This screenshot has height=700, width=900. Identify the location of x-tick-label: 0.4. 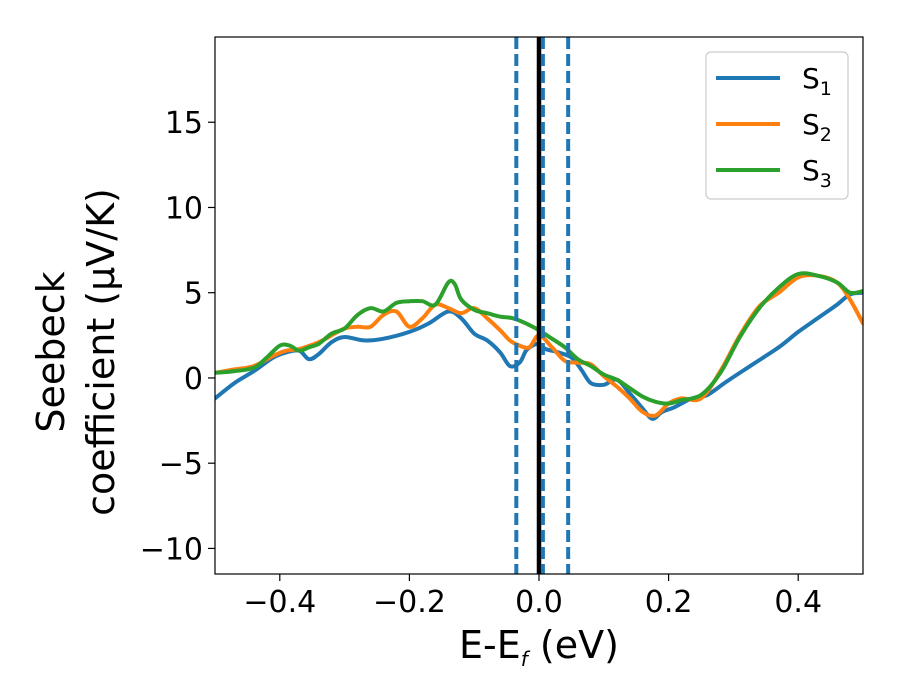
(798, 602).